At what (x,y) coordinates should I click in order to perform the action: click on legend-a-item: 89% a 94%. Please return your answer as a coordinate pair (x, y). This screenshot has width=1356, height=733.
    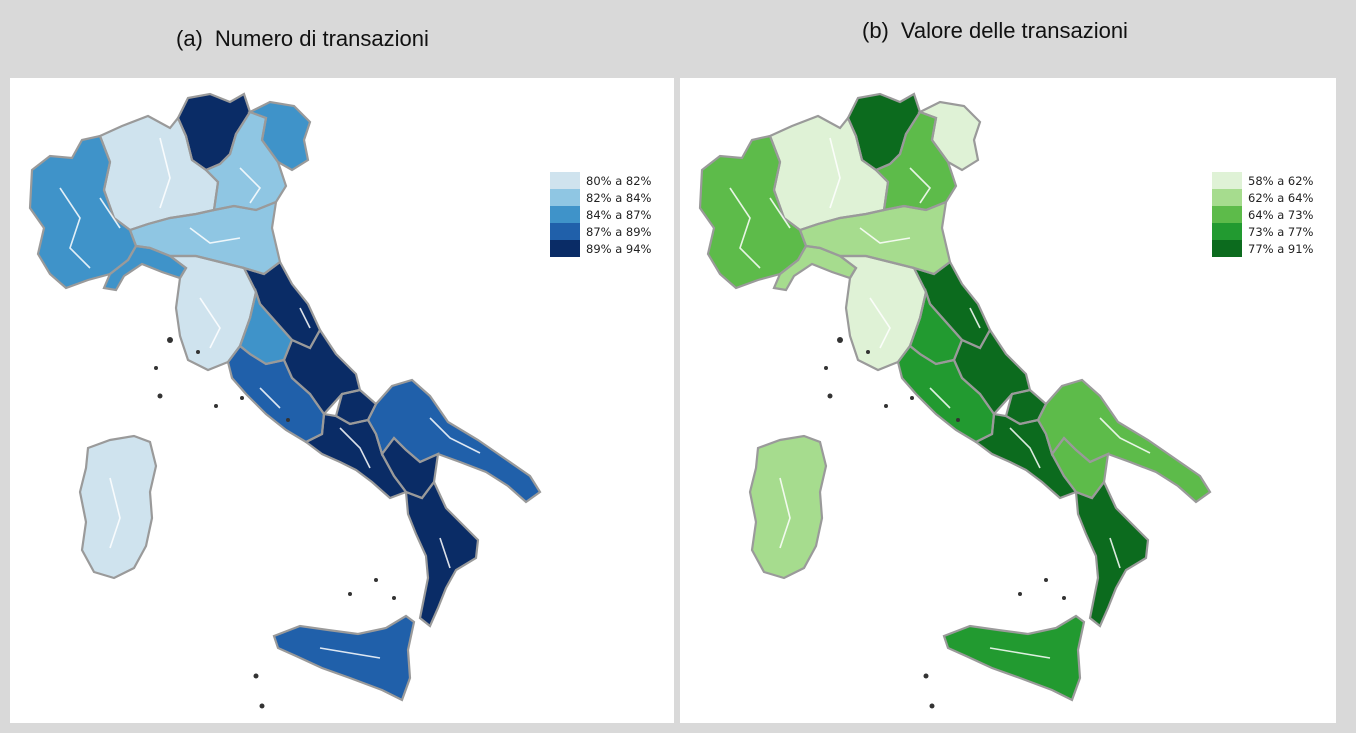
    Looking at the image, I should click on (600, 248).